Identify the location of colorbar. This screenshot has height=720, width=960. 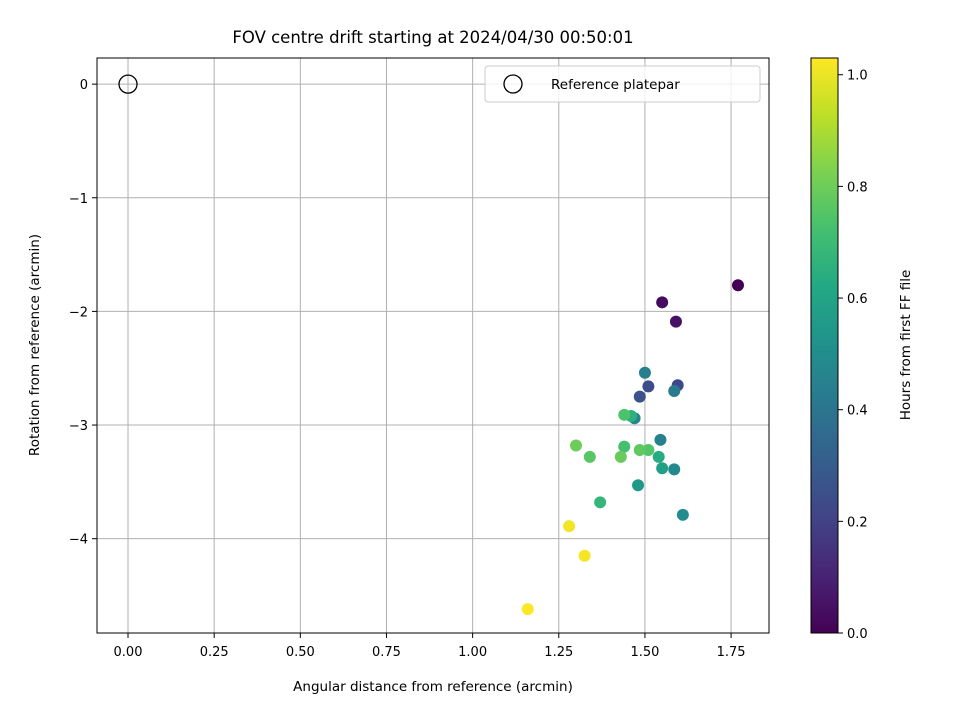
(824, 345).